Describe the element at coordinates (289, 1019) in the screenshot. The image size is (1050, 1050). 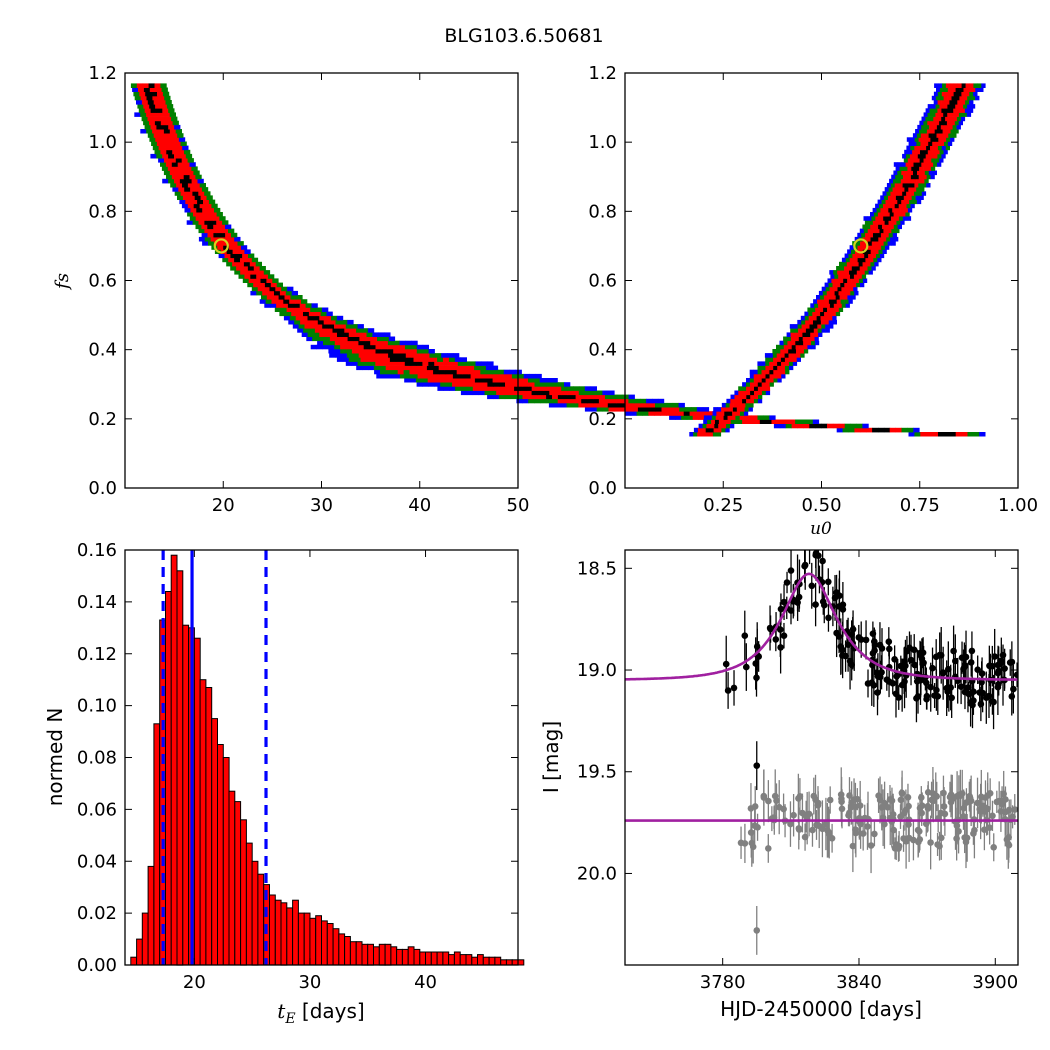
I see `x-axis-label-sub: E` at that location.